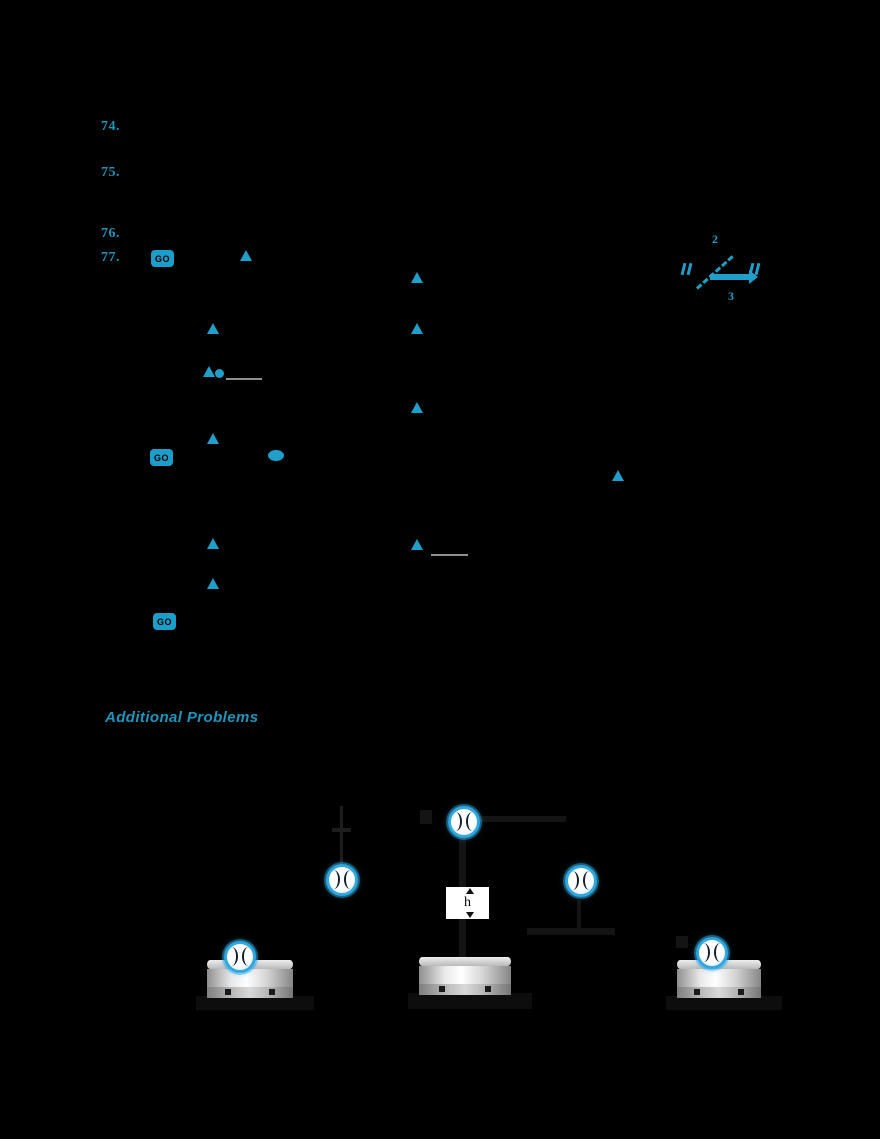 The image size is (880, 1139). What do you see at coordinates (470, 915) in the screenshot?
I see `down-arrow-icon` at bounding box center [470, 915].